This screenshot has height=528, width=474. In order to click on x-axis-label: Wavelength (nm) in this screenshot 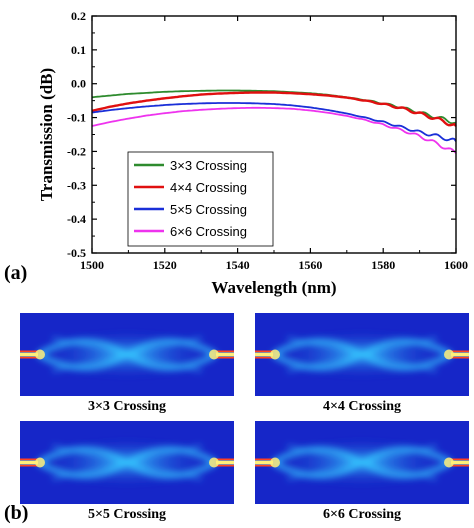, I will do `click(273, 287)`.